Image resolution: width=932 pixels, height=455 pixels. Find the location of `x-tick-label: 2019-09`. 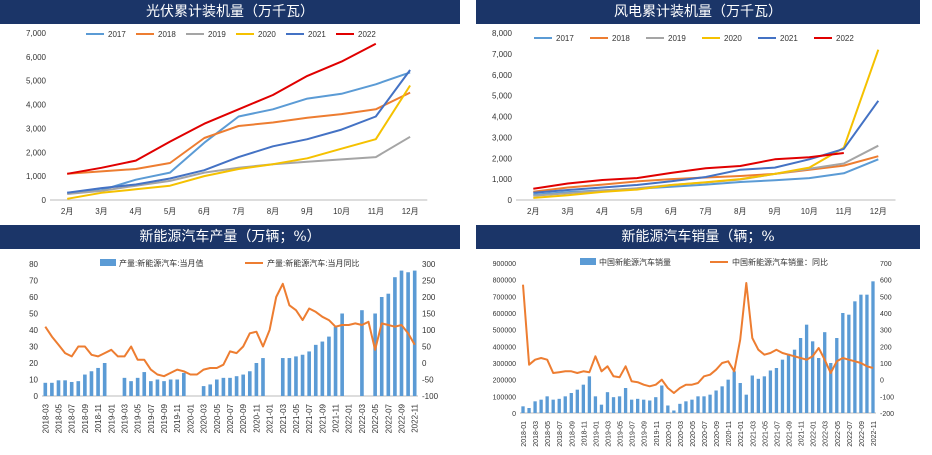

x-tick-label: 2019-09 is located at coordinates (164, 418).